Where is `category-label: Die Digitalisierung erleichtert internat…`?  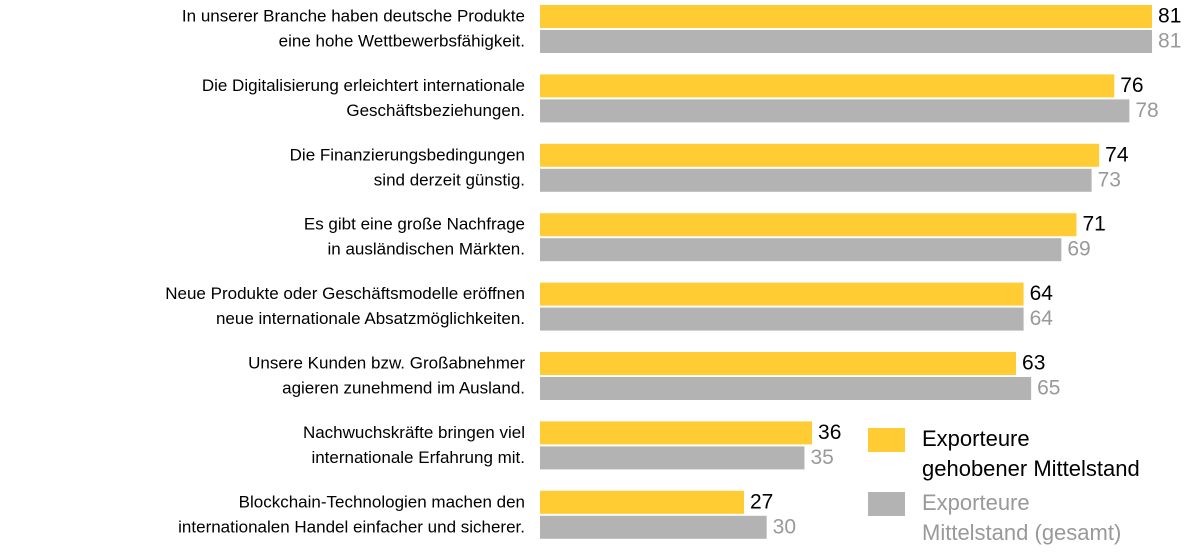
category-label: Die Digitalisierung erleichtert internat… is located at coordinates (363, 85).